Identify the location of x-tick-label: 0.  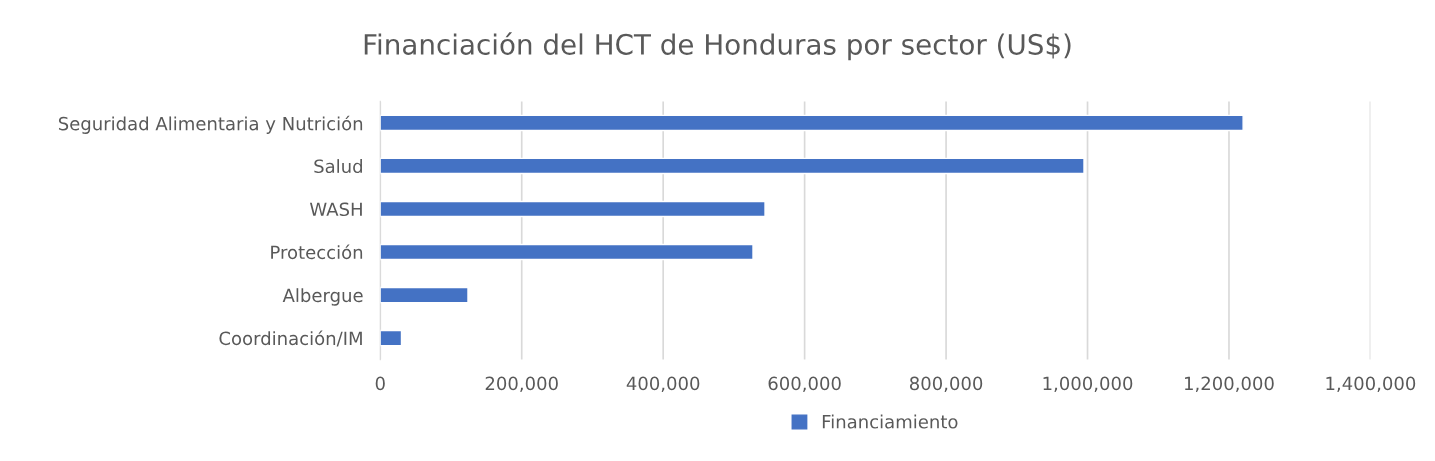
(380, 383).